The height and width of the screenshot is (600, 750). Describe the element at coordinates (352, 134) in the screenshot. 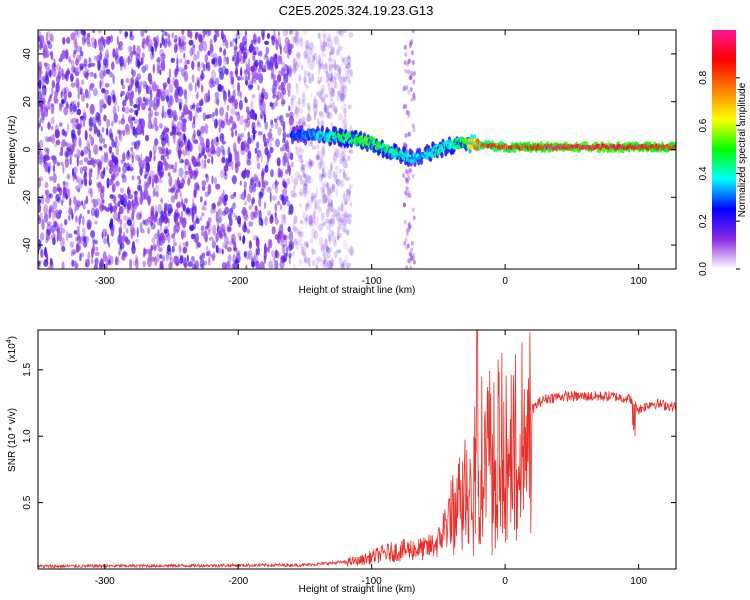

I see `spectrogram-signal-cell` at that location.